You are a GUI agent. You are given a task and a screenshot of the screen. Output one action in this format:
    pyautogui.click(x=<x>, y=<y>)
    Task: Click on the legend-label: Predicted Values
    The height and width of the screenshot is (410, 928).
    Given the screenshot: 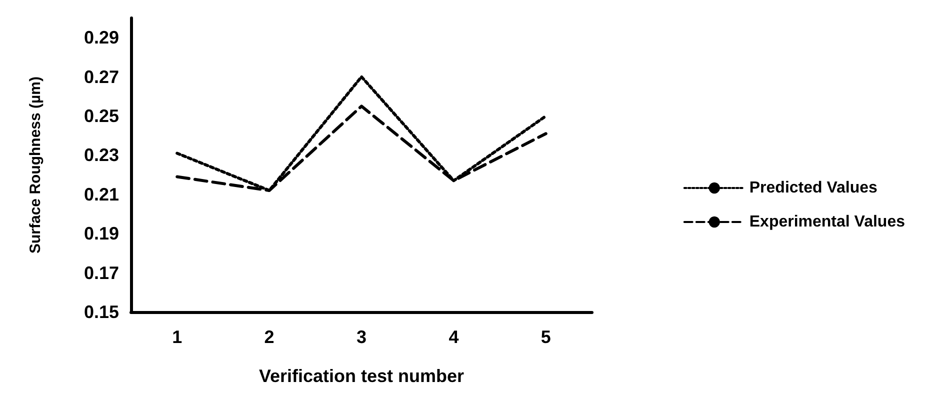 What is the action you would take?
    pyautogui.click(x=813, y=188)
    